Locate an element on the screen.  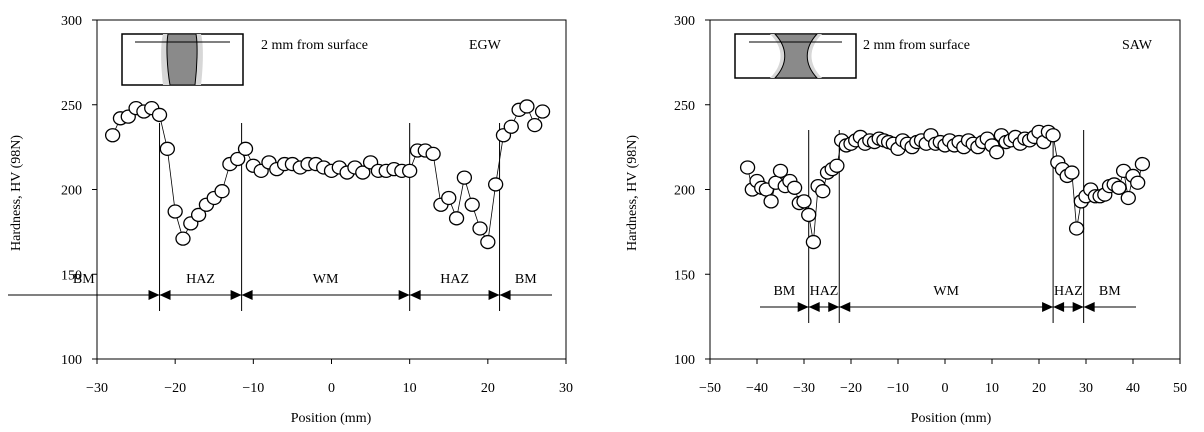
data-points is located at coordinates (945, 187).